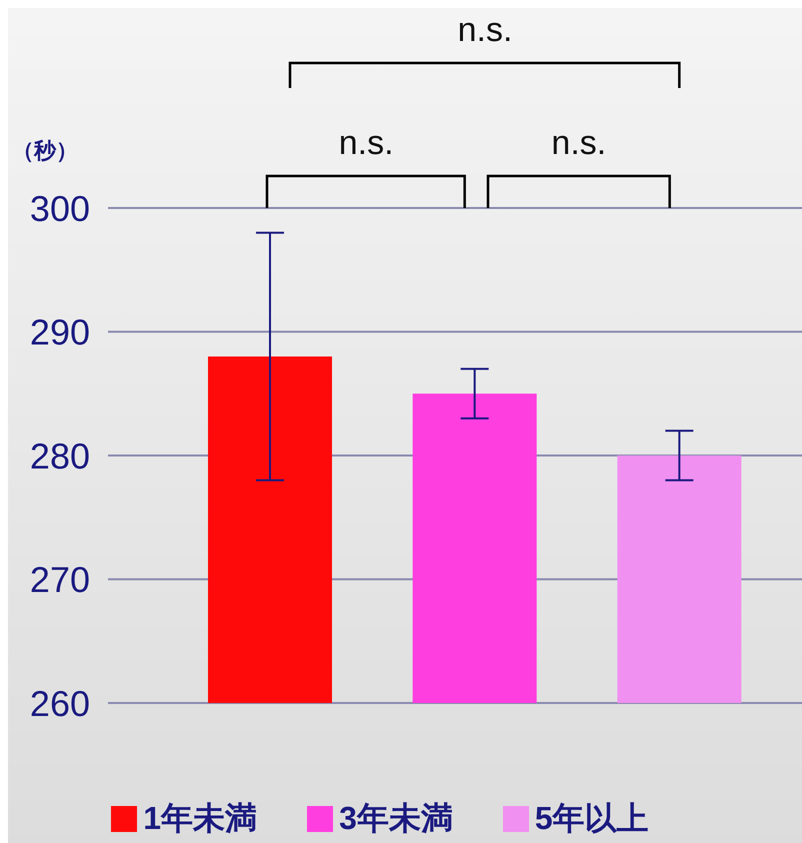  Describe the element at coordinates (396, 818) in the screenshot. I see `legend-label: 3年未満` at that location.